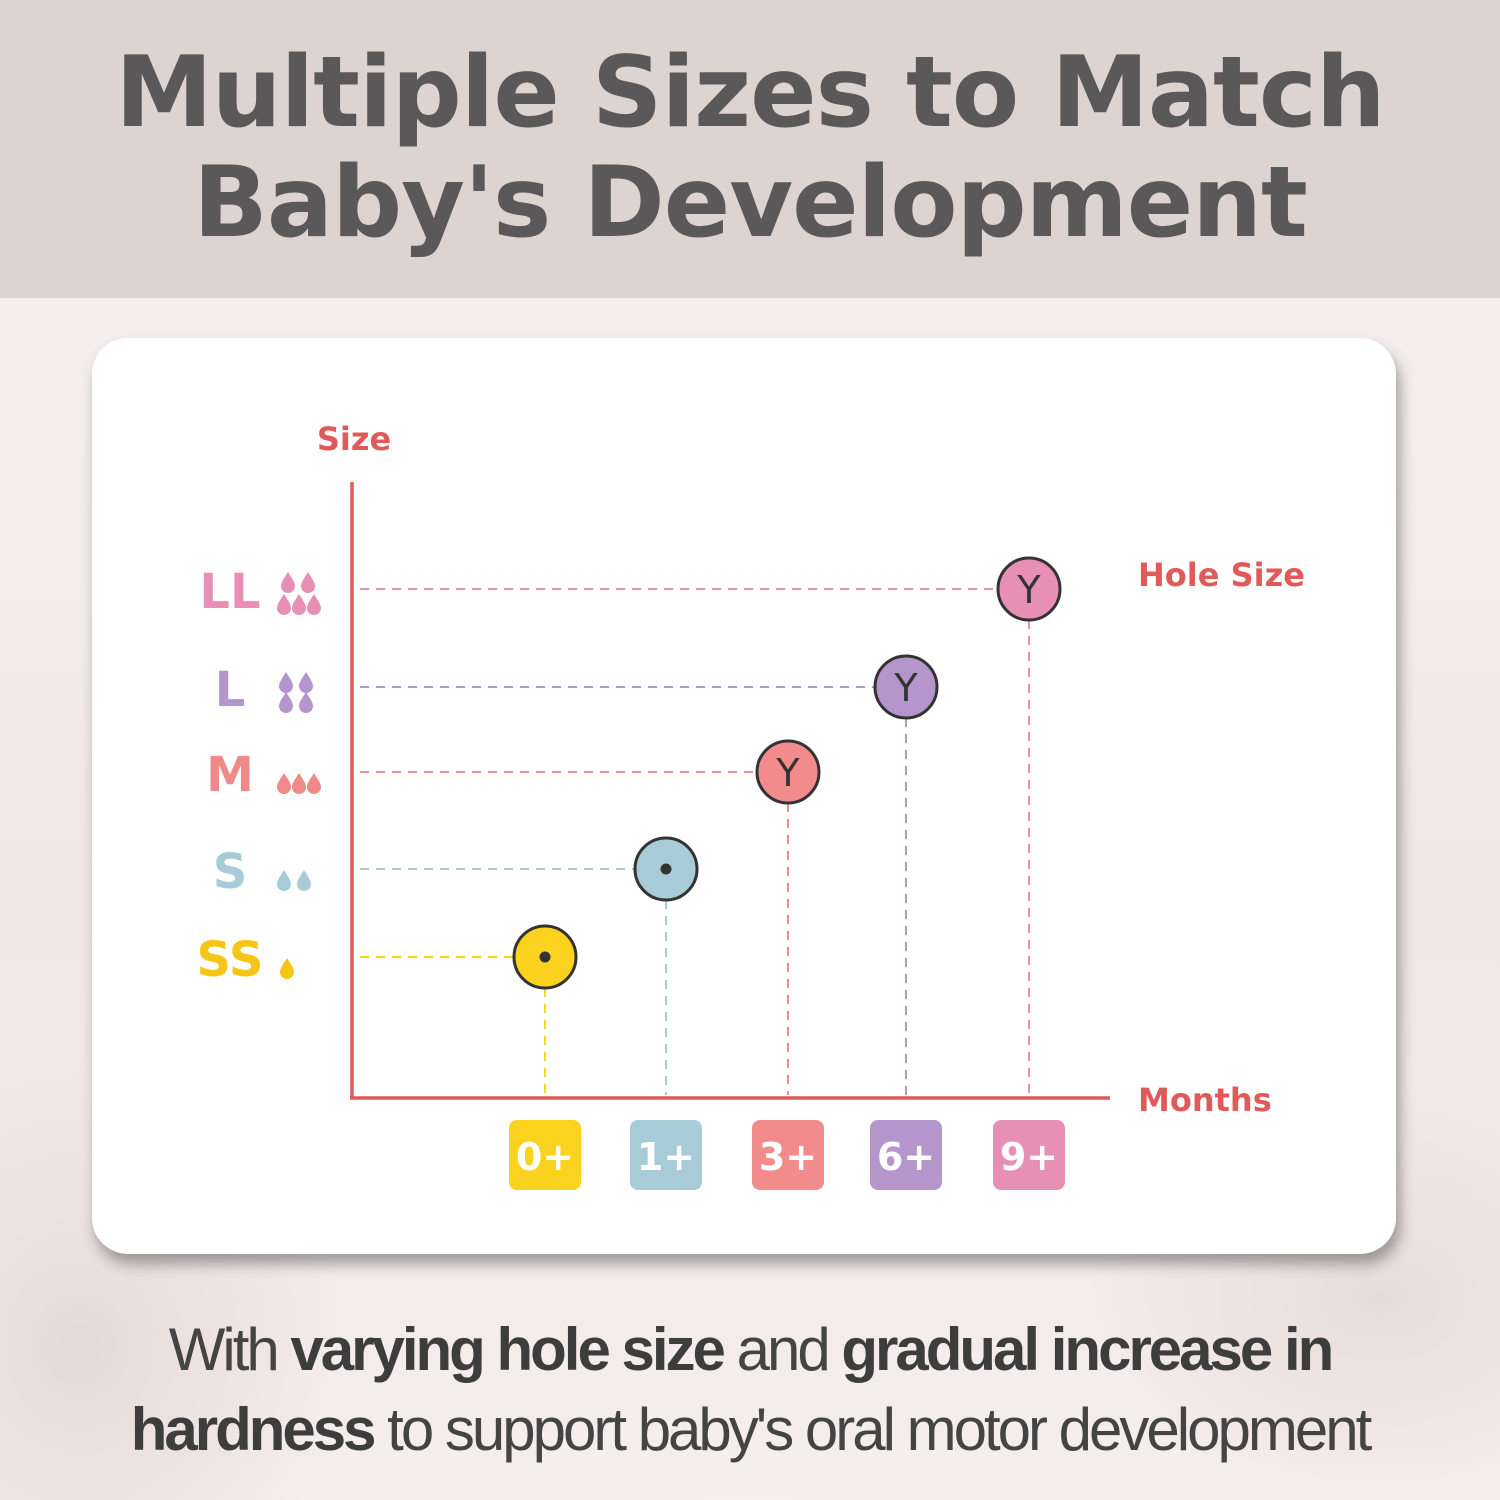 Image resolution: width=1500 pixels, height=1500 pixels. What do you see at coordinates (1205, 1100) in the screenshot?
I see `x-axis-title: Months` at bounding box center [1205, 1100].